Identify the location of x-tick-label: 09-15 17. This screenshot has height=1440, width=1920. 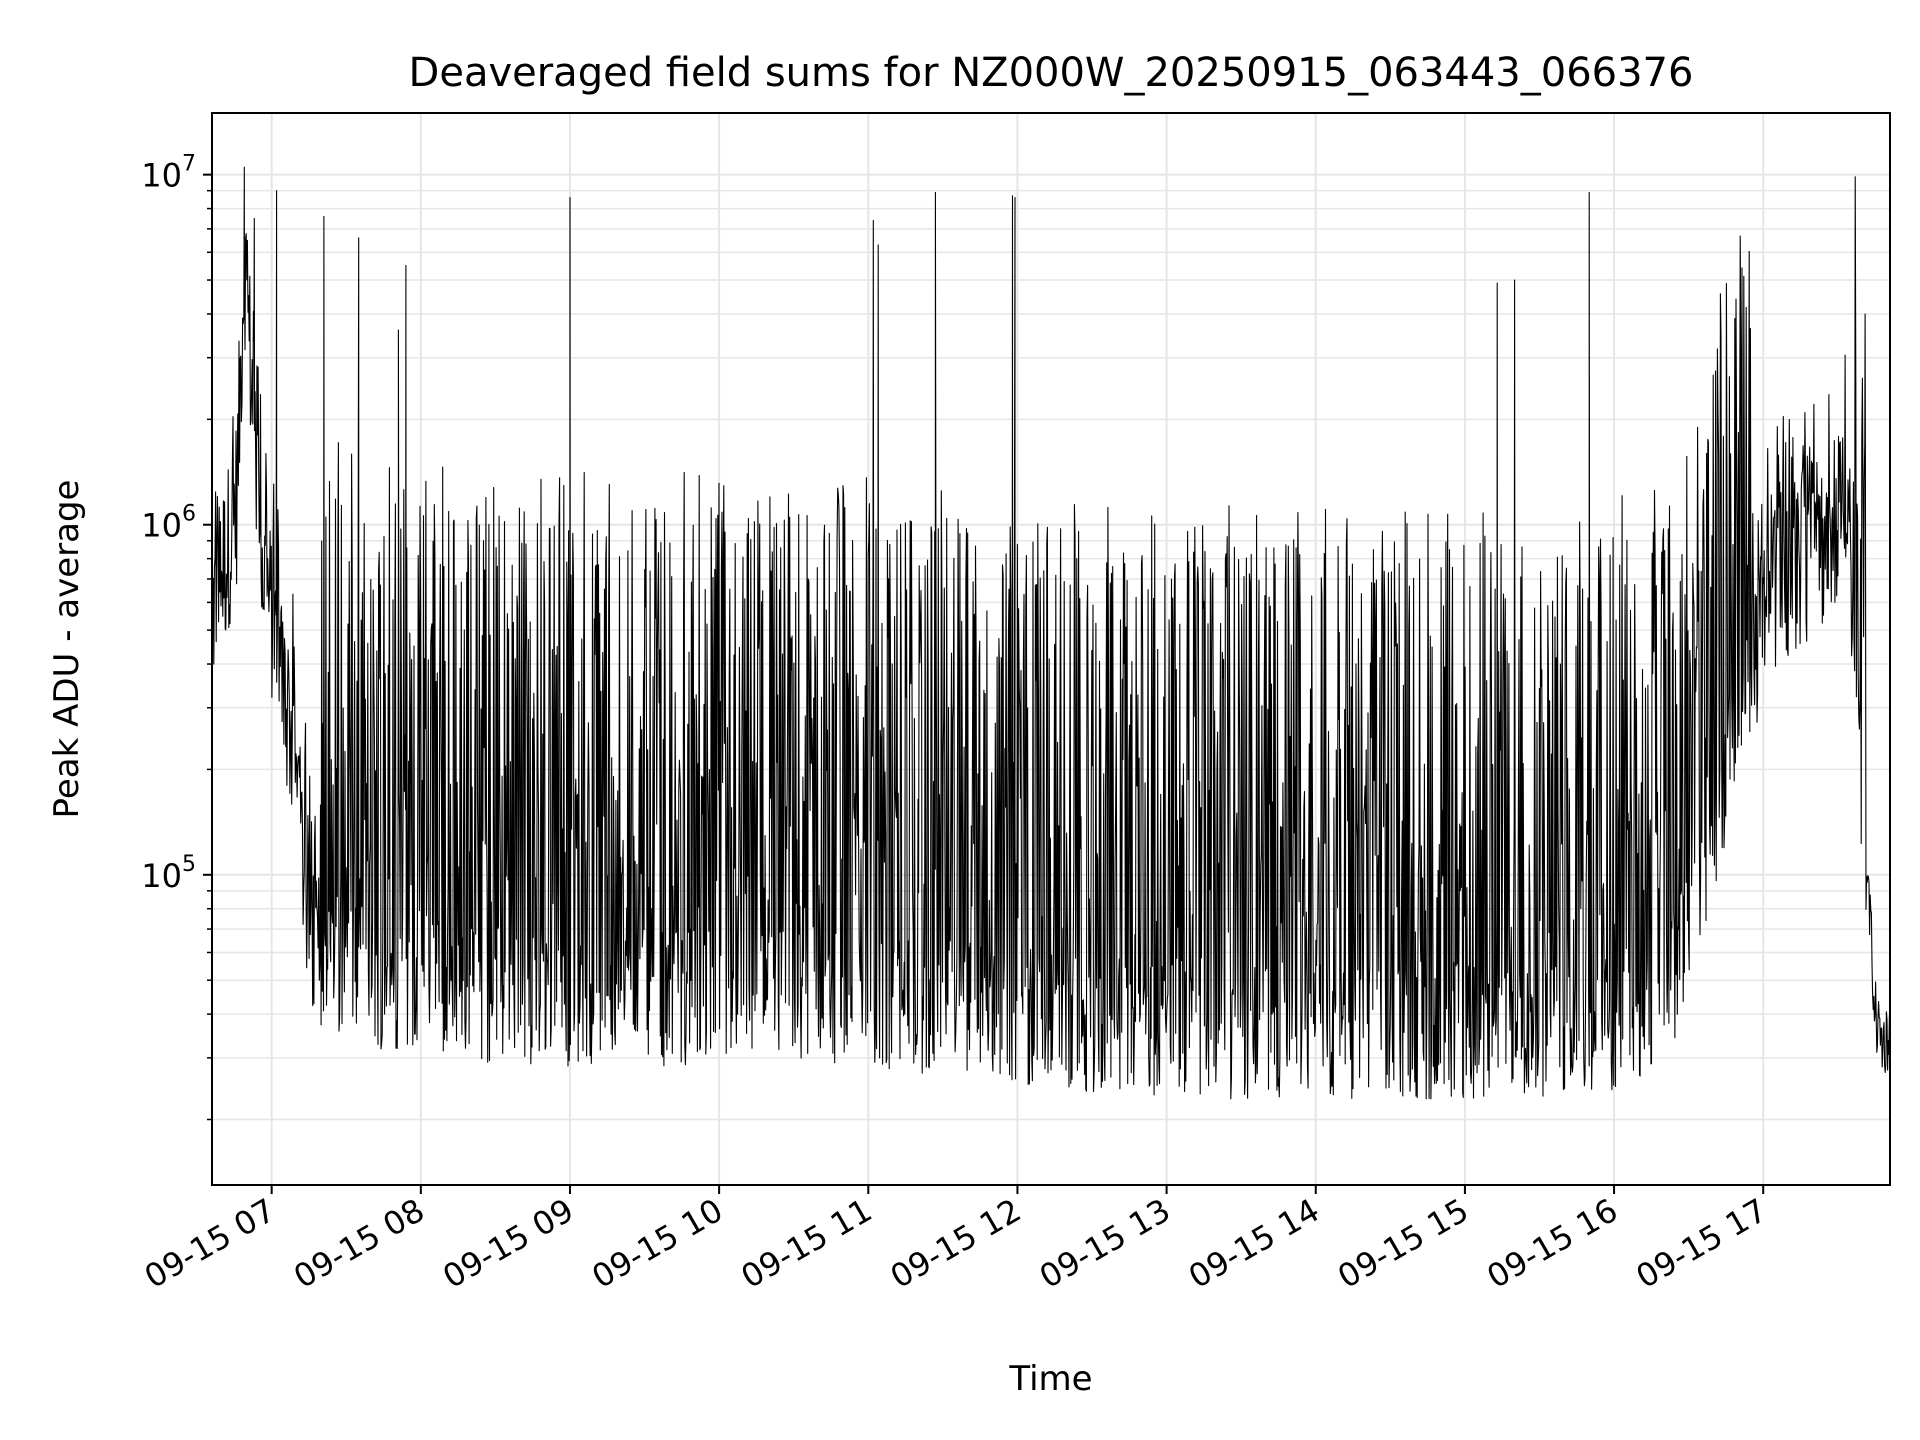
(1702, 1243).